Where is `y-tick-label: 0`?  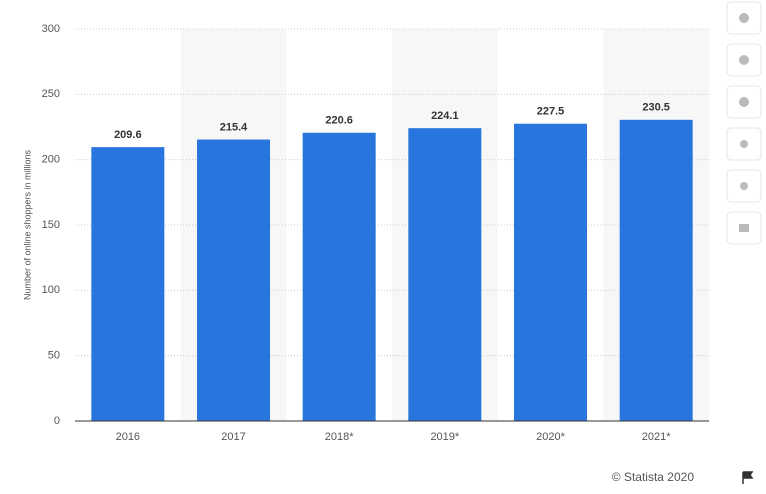 y-tick-label: 0 is located at coordinates (57, 421).